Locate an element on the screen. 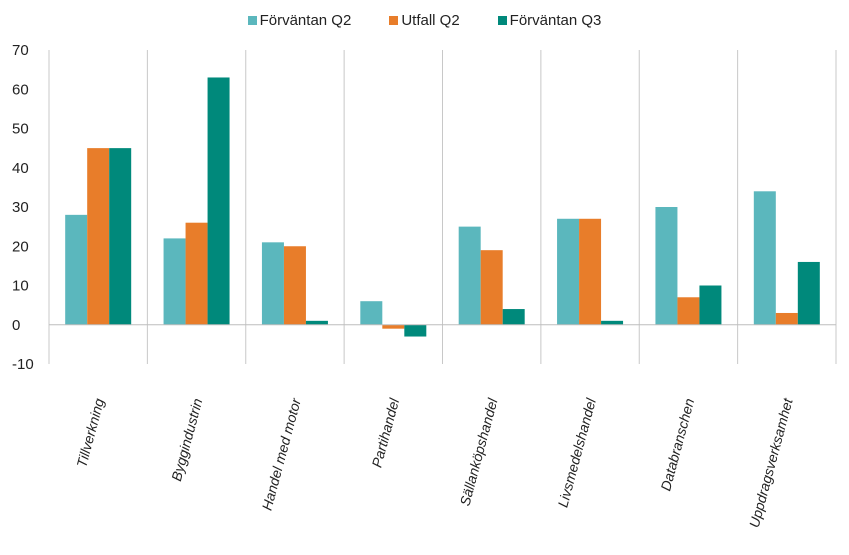  category-label: Byggindustrin is located at coordinates (186, 439).